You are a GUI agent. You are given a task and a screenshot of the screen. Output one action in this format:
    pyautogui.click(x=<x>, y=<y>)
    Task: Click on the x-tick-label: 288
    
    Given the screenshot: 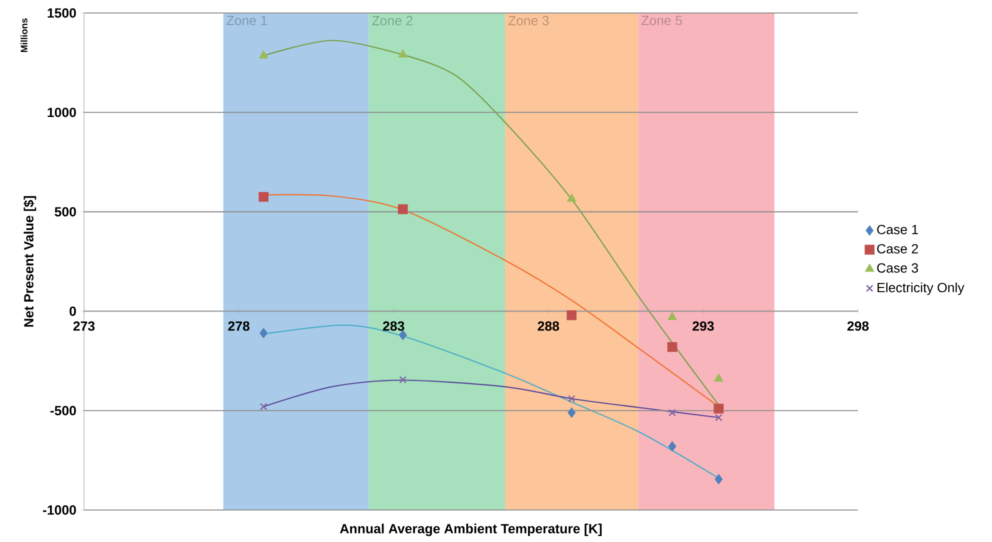 What is the action you would take?
    pyautogui.click(x=549, y=326)
    